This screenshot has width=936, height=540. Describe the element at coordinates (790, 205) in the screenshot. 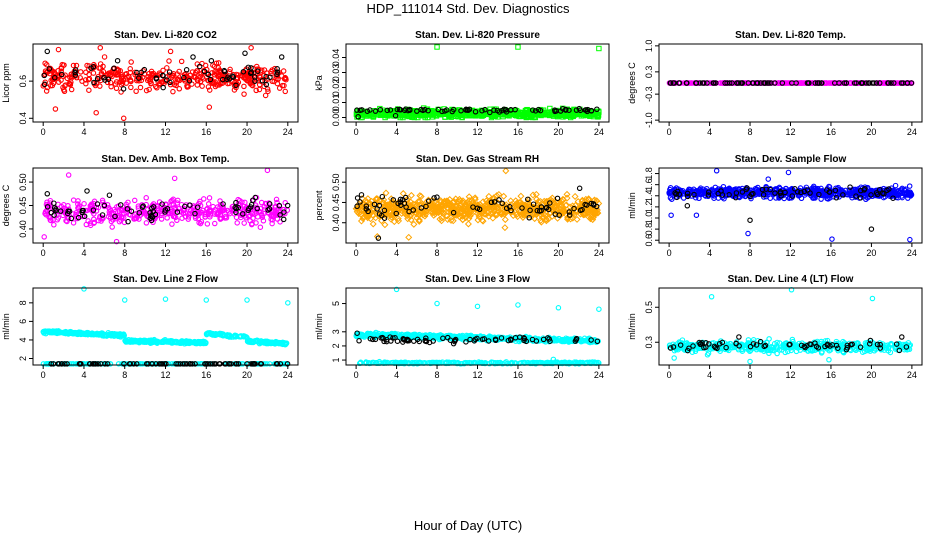

I see `plot-frame` at that location.